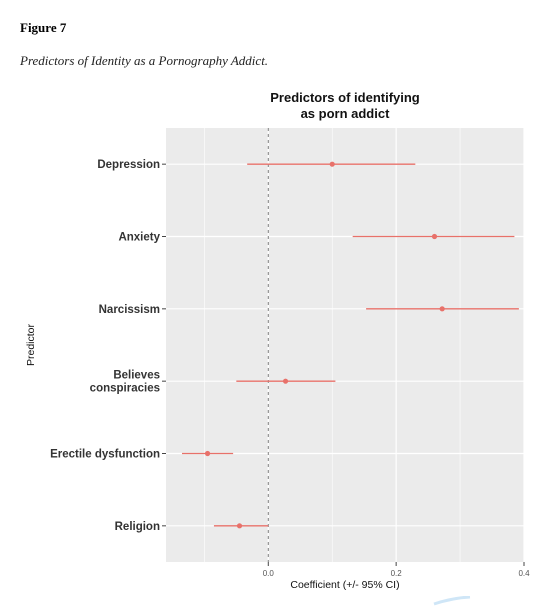 The height and width of the screenshot is (606, 554). I want to click on x-tick-label: 0.0, so click(269, 573).